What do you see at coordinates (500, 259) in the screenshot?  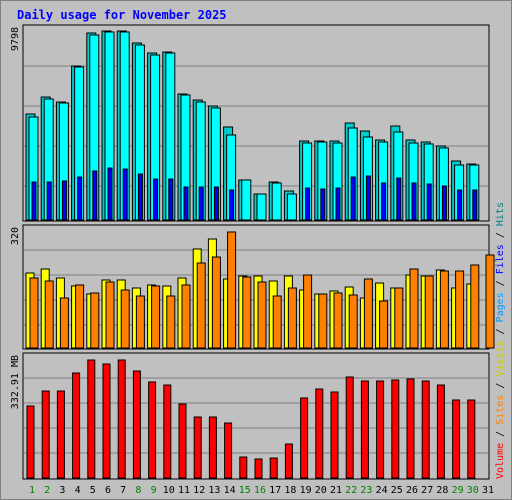 I see `legend-files: Files` at bounding box center [500, 259].